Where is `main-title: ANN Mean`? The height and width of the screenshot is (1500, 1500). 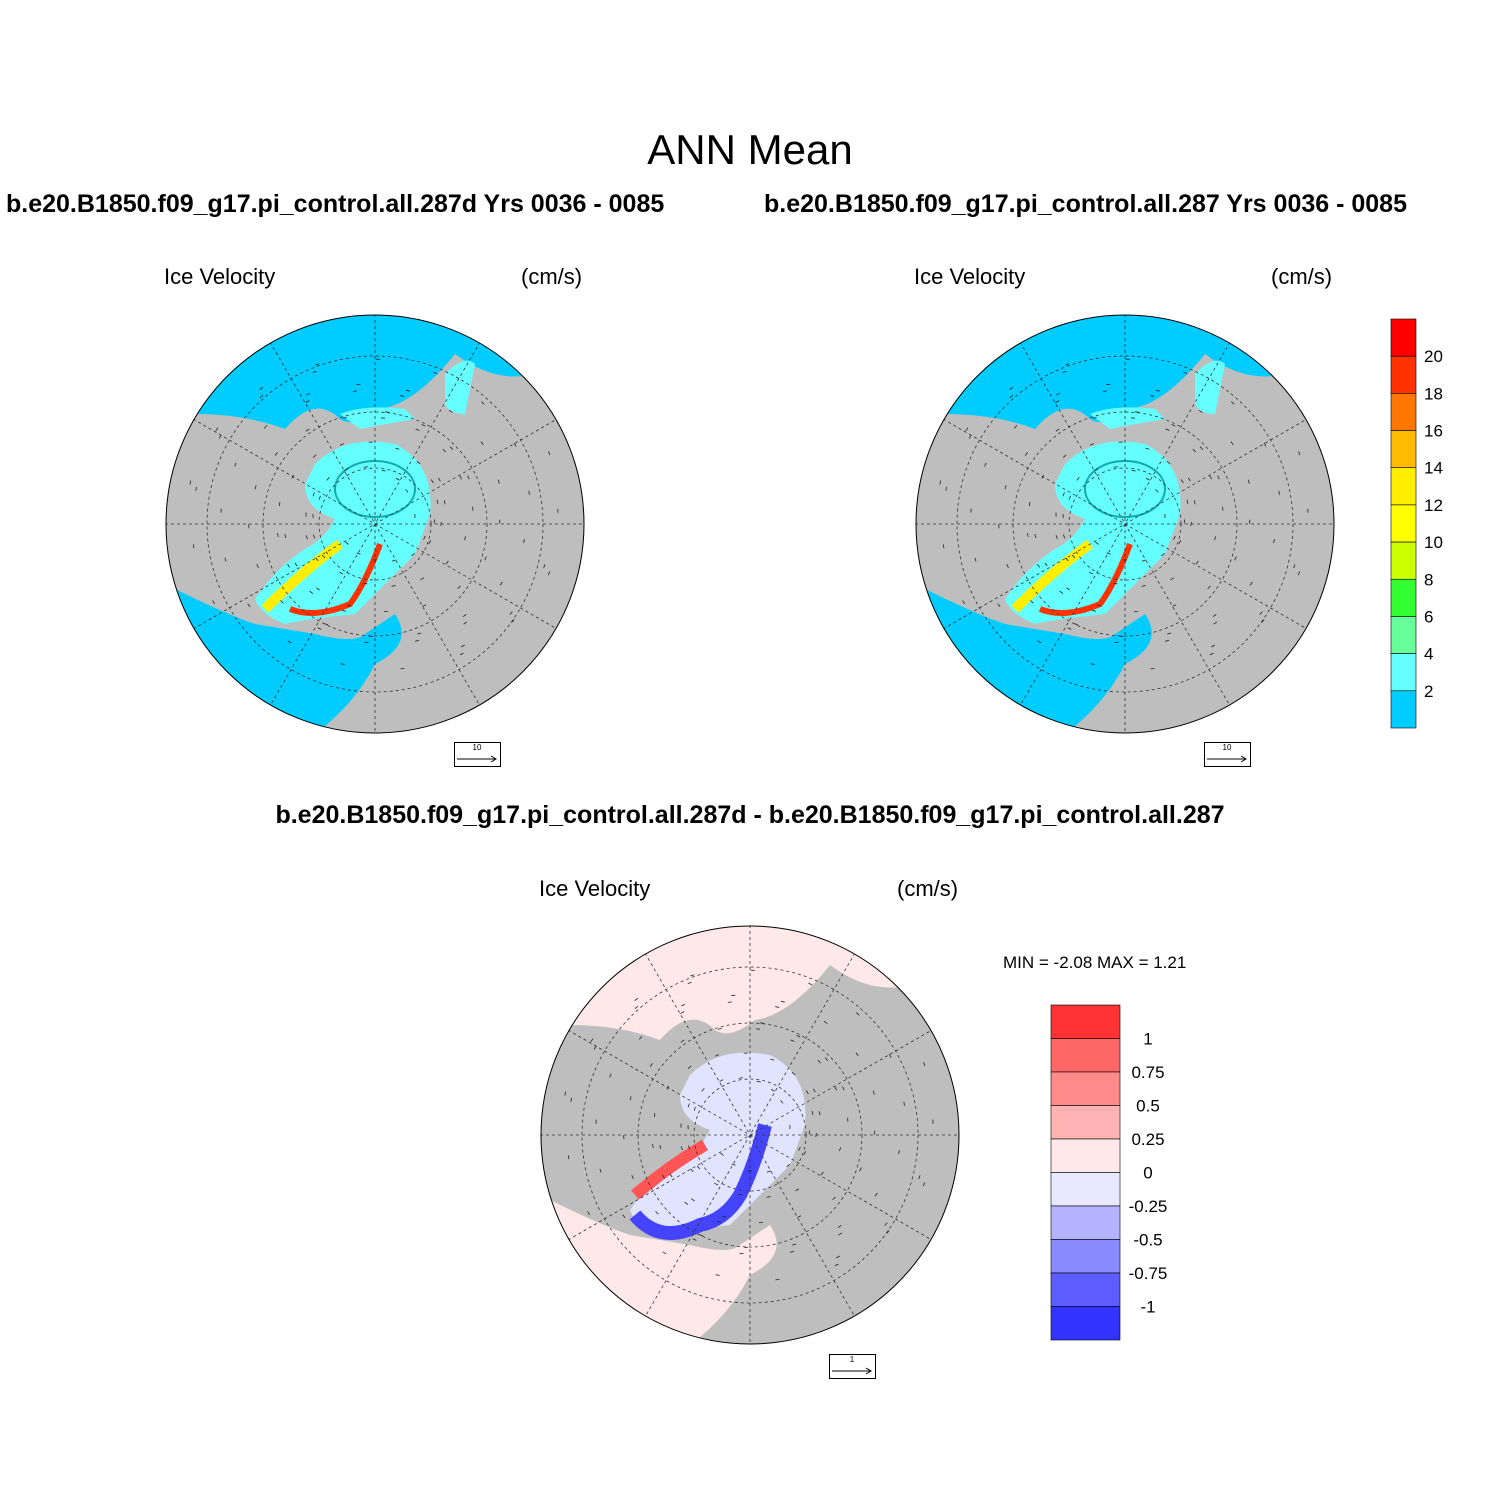
main-title: ANN Mean is located at coordinates (750, 149).